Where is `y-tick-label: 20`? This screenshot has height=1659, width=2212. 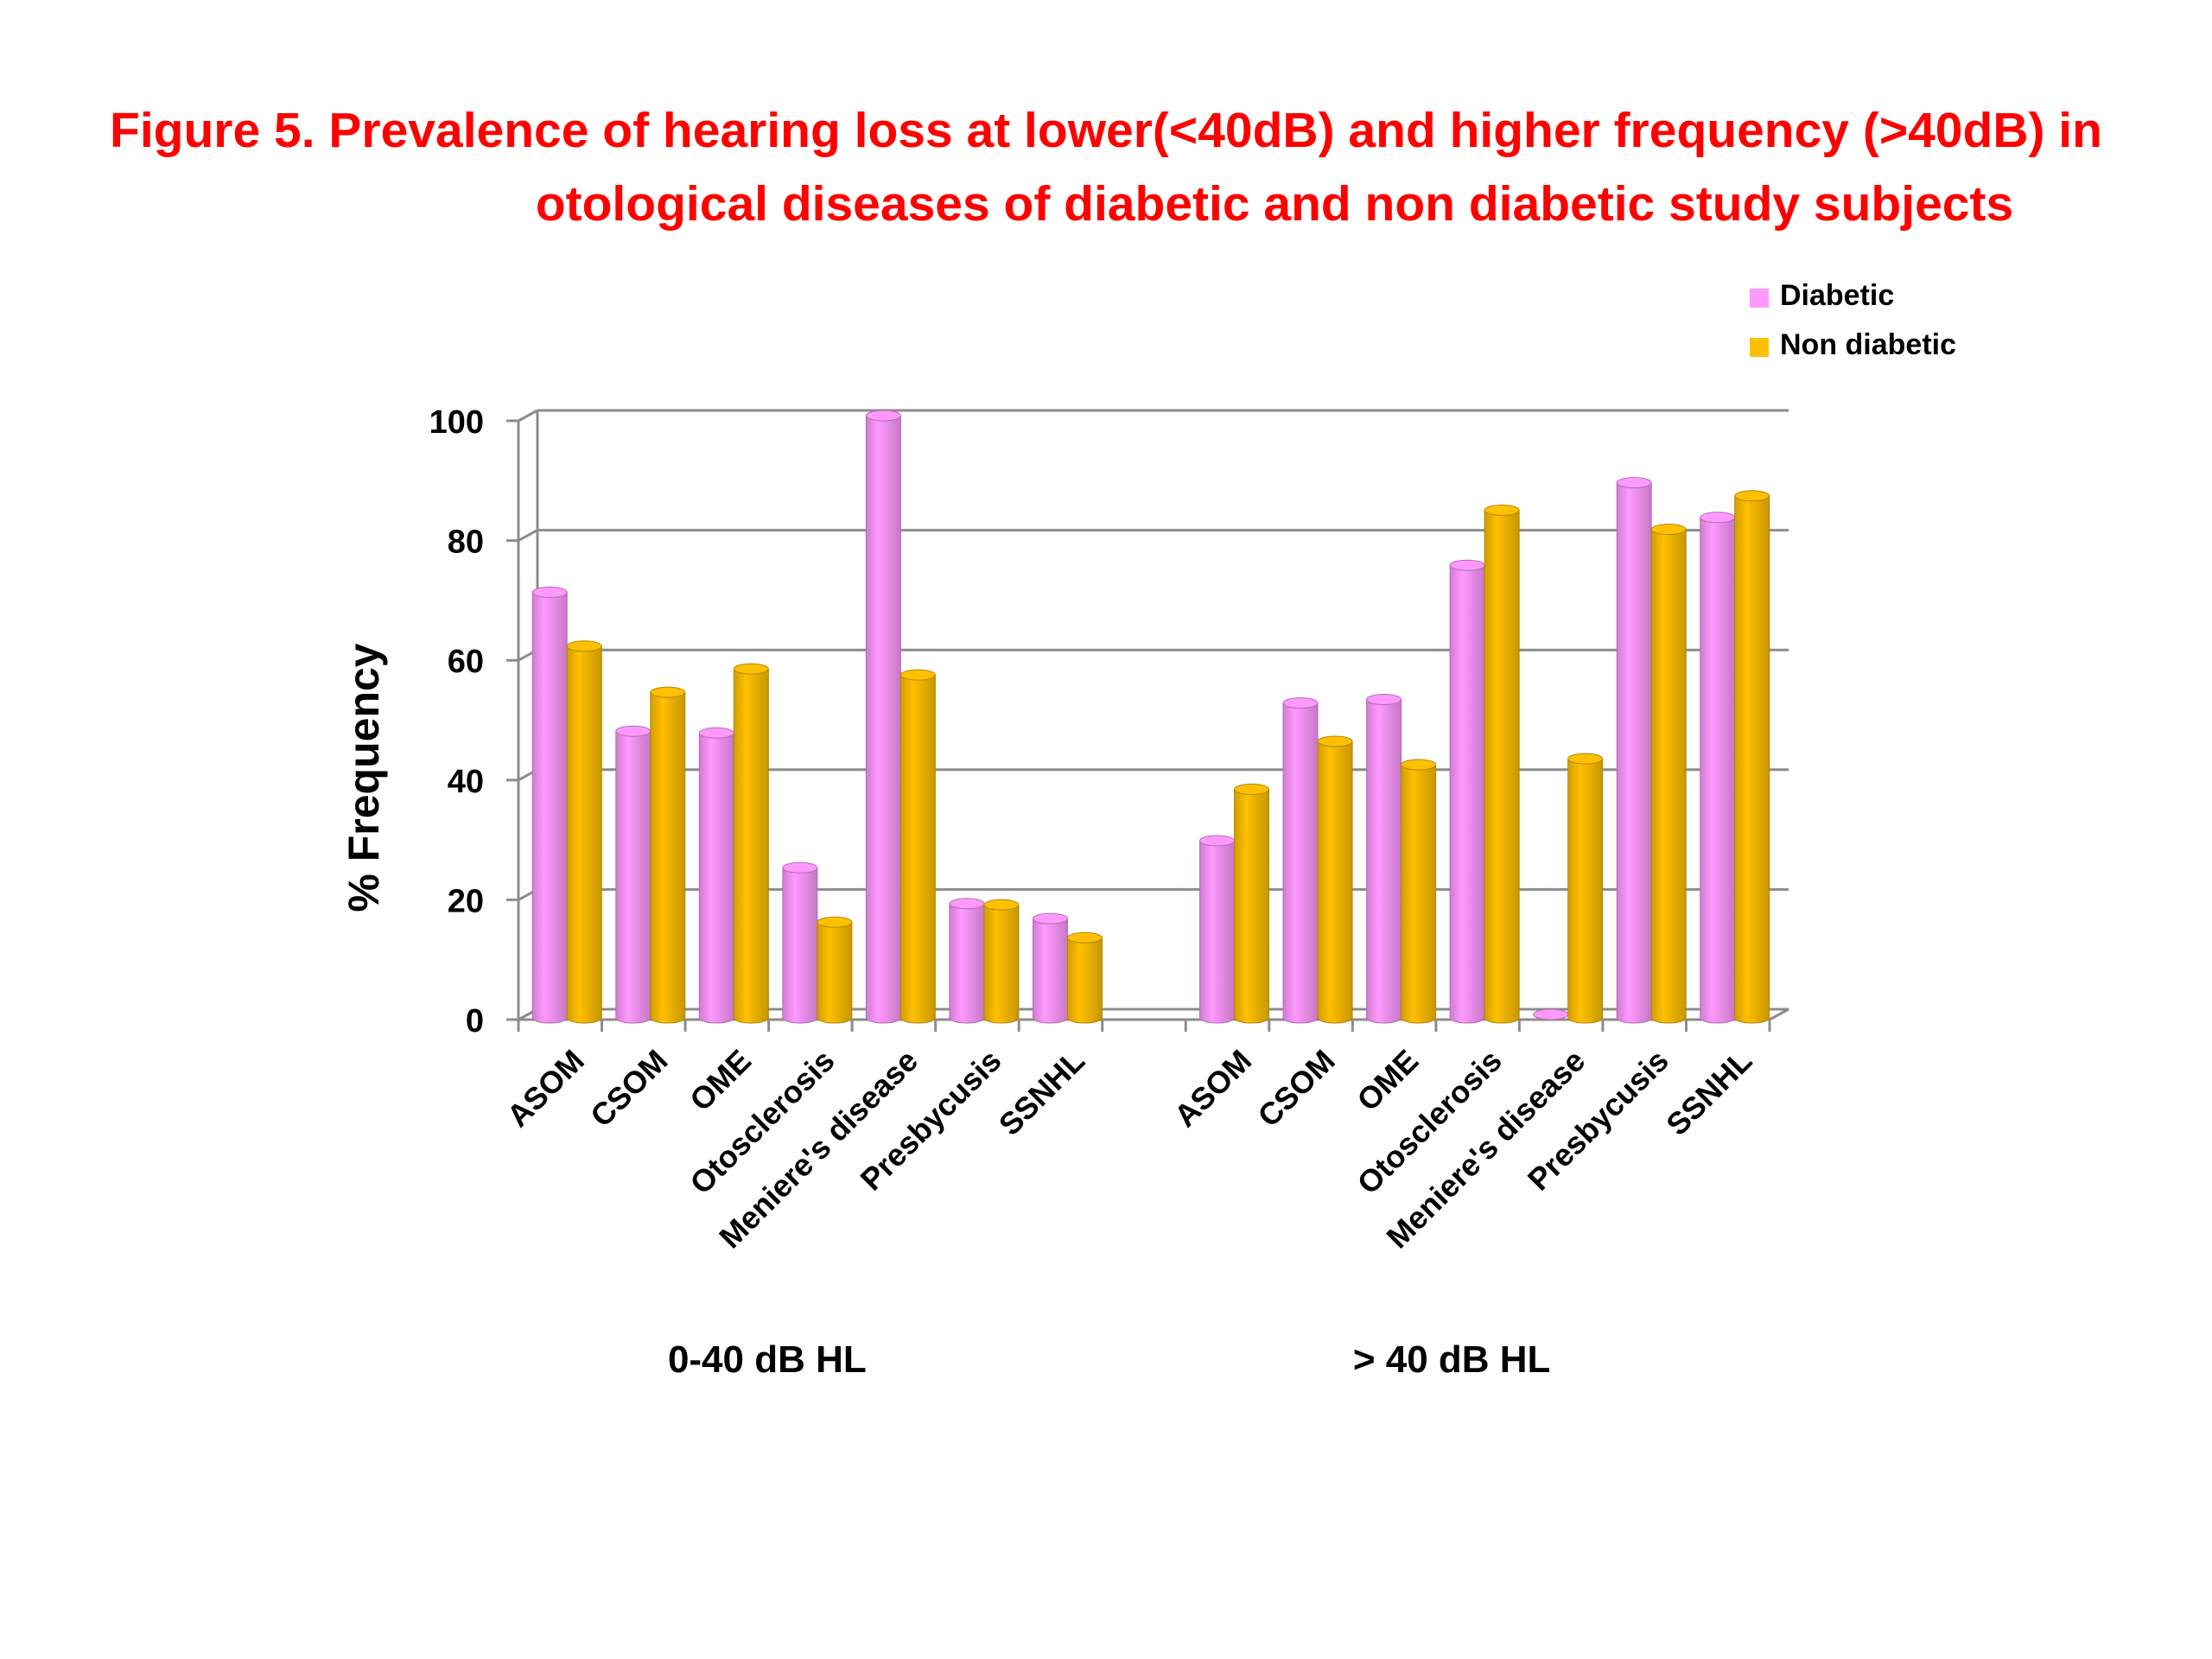
y-tick-label: 20 is located at coordinates (466, 901).